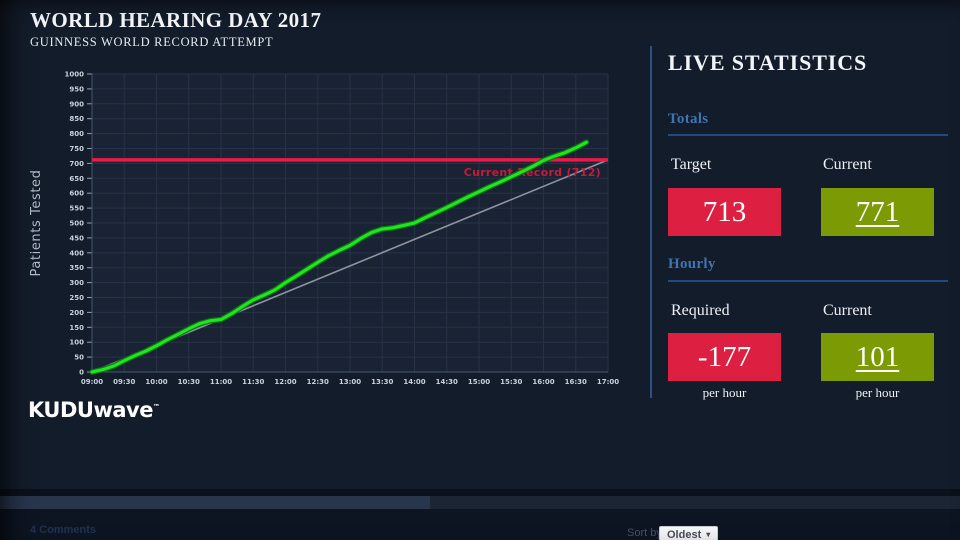 Image resolution: width=960 pixels, height=540 pixels. I want to click on x-tick-label: 15:00, so click(479, 382).